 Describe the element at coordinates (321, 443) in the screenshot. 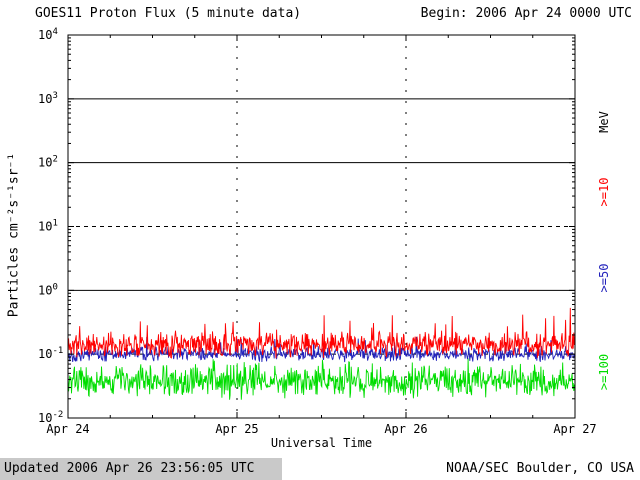

I see `x-axis-label: Universal Time` at that location.